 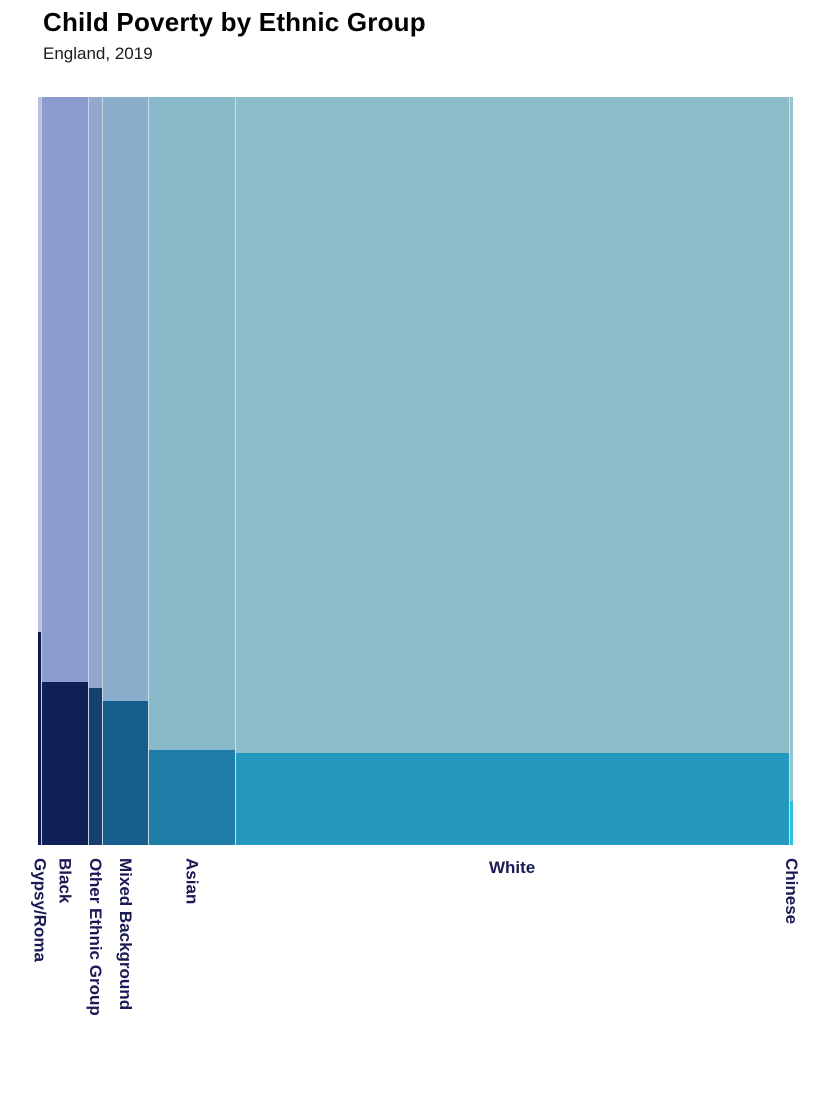 I want to click on axis-label-other-ethnic-group: Other Ethnic Group, so click(x=95, y=937).